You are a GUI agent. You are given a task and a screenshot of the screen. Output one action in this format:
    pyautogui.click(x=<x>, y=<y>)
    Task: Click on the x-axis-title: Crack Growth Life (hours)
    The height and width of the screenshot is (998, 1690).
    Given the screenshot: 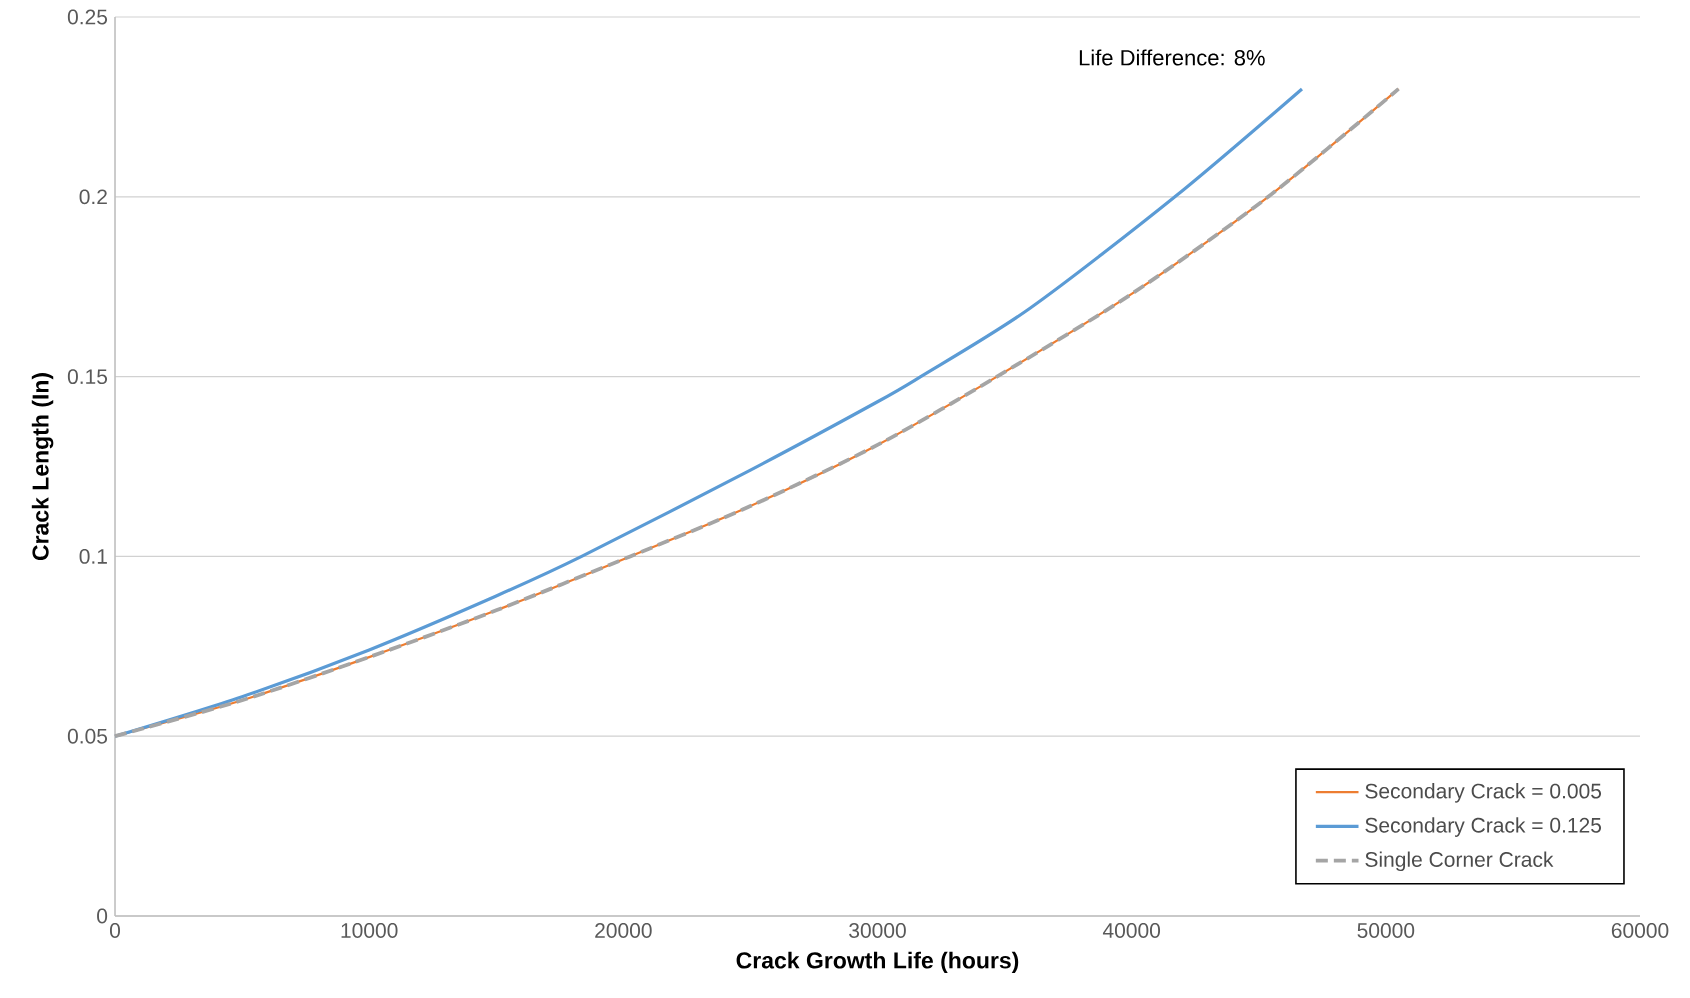 What is the action you would take?
    pyautogui.click(x=877, y=962)
    